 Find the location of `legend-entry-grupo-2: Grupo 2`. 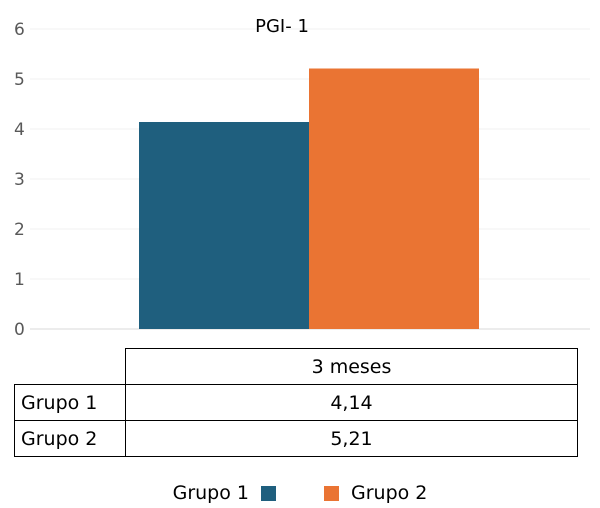

legend-entry-grupo-2: Grupo 2 is located at coordinates (375, 493).